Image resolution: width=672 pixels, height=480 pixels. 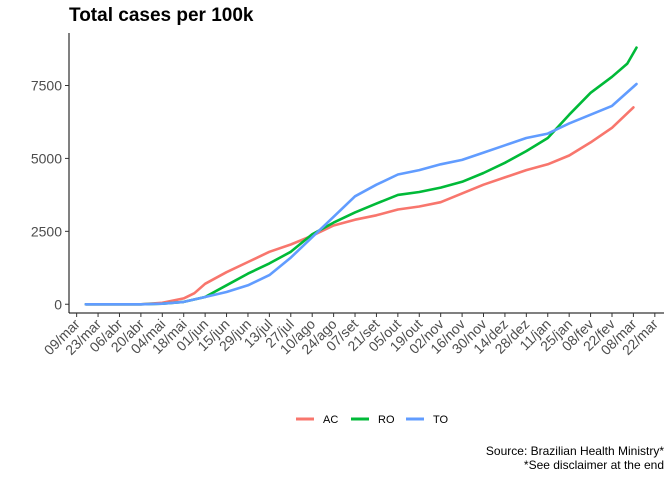 What do you see at coordinates (46, 86) in the screenshot?
I see `y-tick-label: 7500` at bounding box center [46, 86].